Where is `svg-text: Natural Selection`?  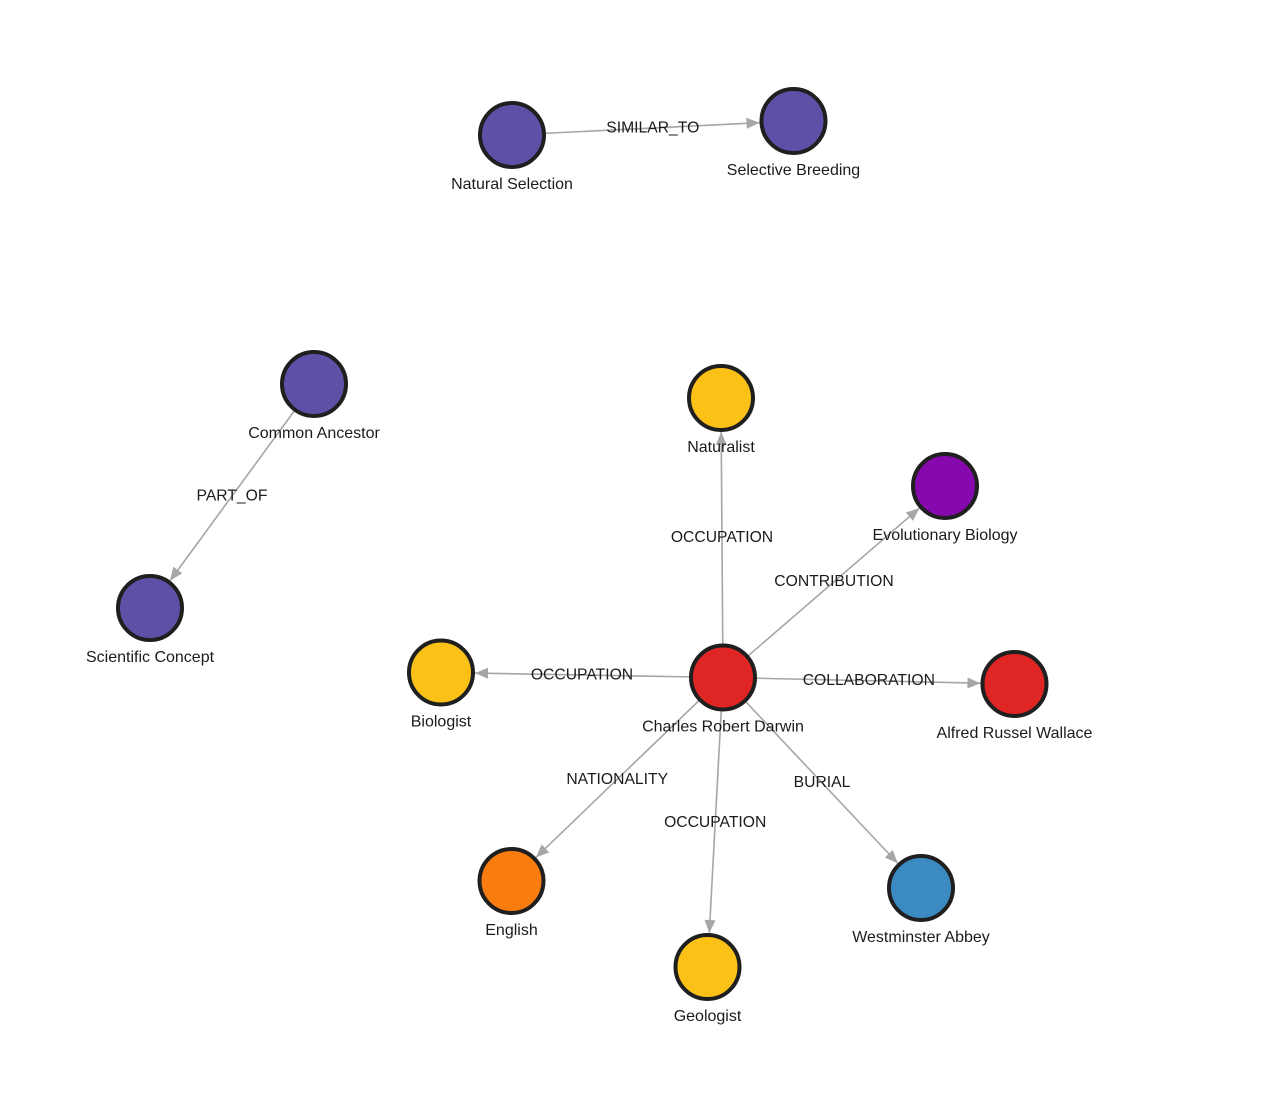
svg-text: Natural Selection is located at coordinates (512, 184).